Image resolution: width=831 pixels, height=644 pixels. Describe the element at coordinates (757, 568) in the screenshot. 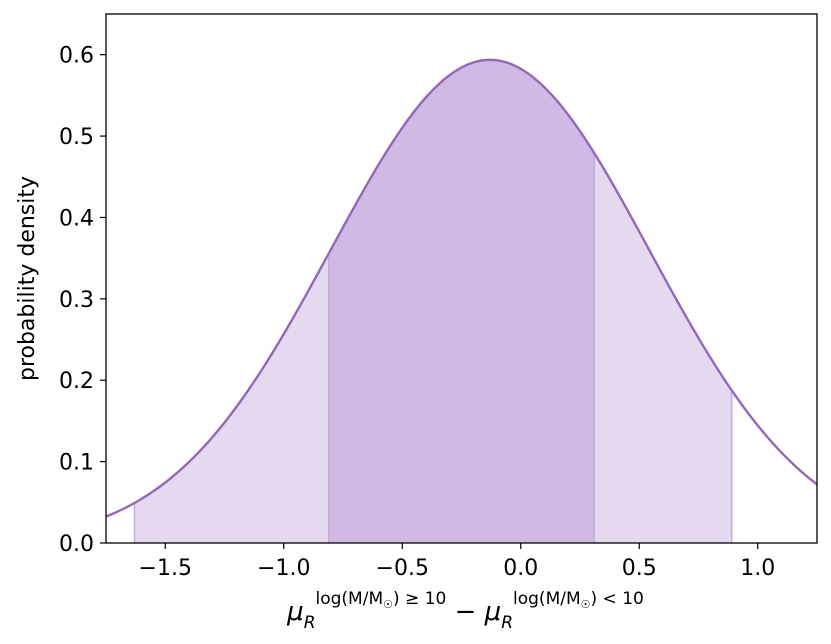

I see `x-tick-label: 1.0` at that location.